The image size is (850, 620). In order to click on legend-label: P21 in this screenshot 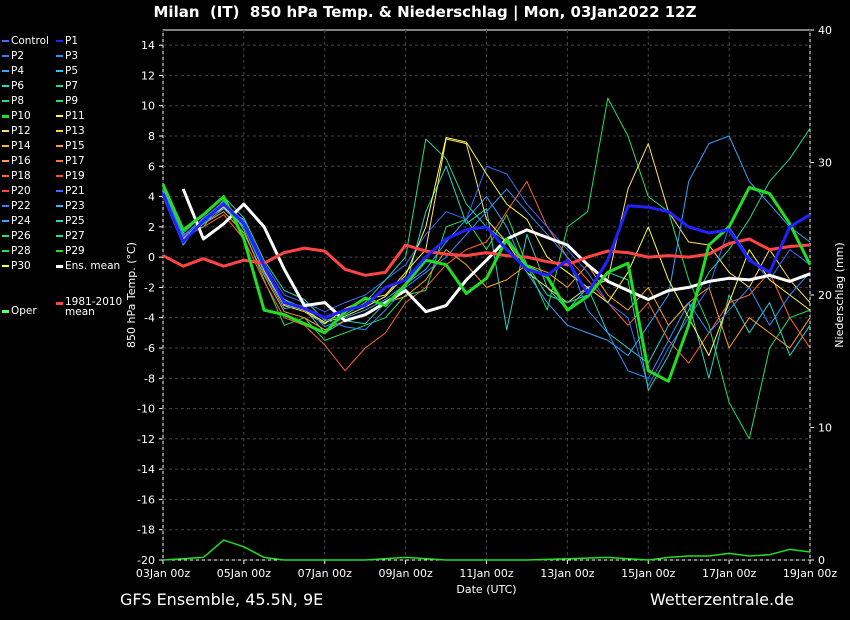, I will do `click(75, 191)`.